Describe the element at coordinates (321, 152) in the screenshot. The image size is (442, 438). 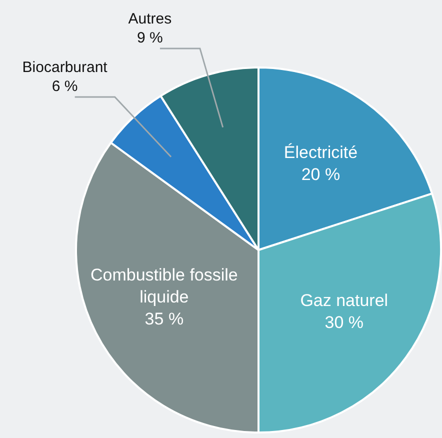
I see `slice-label: Électricité` at that location.